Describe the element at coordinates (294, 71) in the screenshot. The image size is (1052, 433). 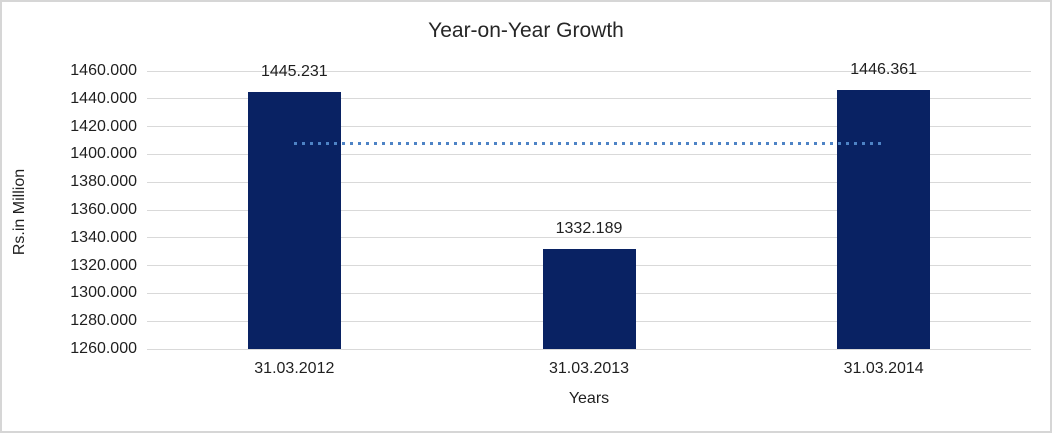
I see `bar-data-label: 1445.231` at that location.